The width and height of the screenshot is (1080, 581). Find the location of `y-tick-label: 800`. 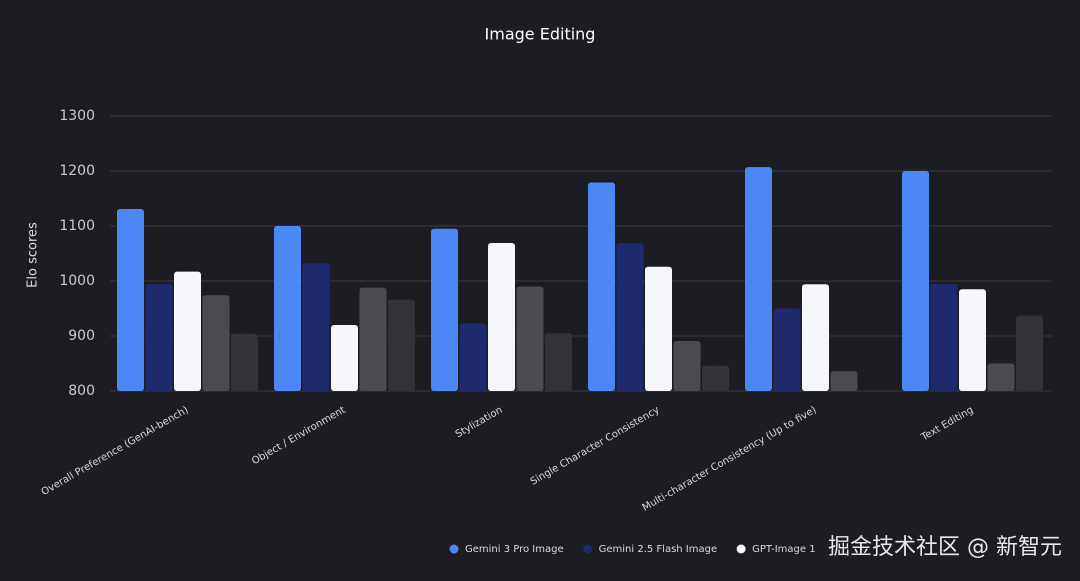

y-tick-label: 800 is located at coordinates (81, 391).